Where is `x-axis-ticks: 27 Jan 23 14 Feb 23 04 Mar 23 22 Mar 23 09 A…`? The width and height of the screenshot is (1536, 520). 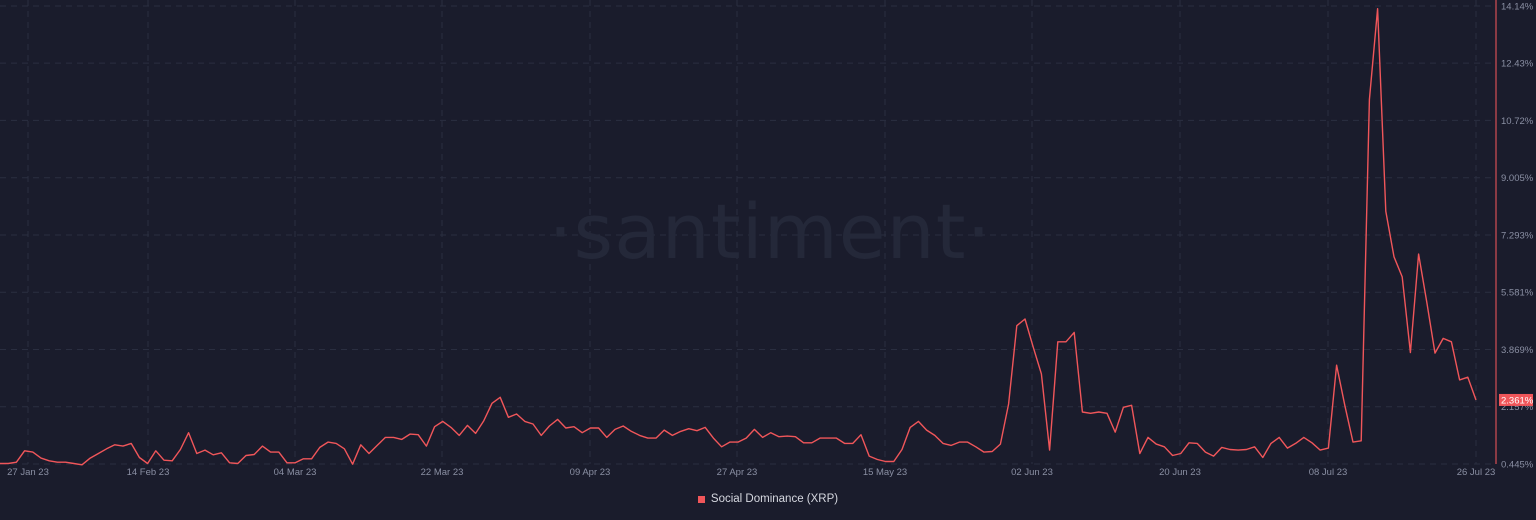
x-axis-ticks: 27 Jan 23 14 Feb 23 04 Mar 23 22 Mar 23 09 A… is located at coordinates (751, 472).